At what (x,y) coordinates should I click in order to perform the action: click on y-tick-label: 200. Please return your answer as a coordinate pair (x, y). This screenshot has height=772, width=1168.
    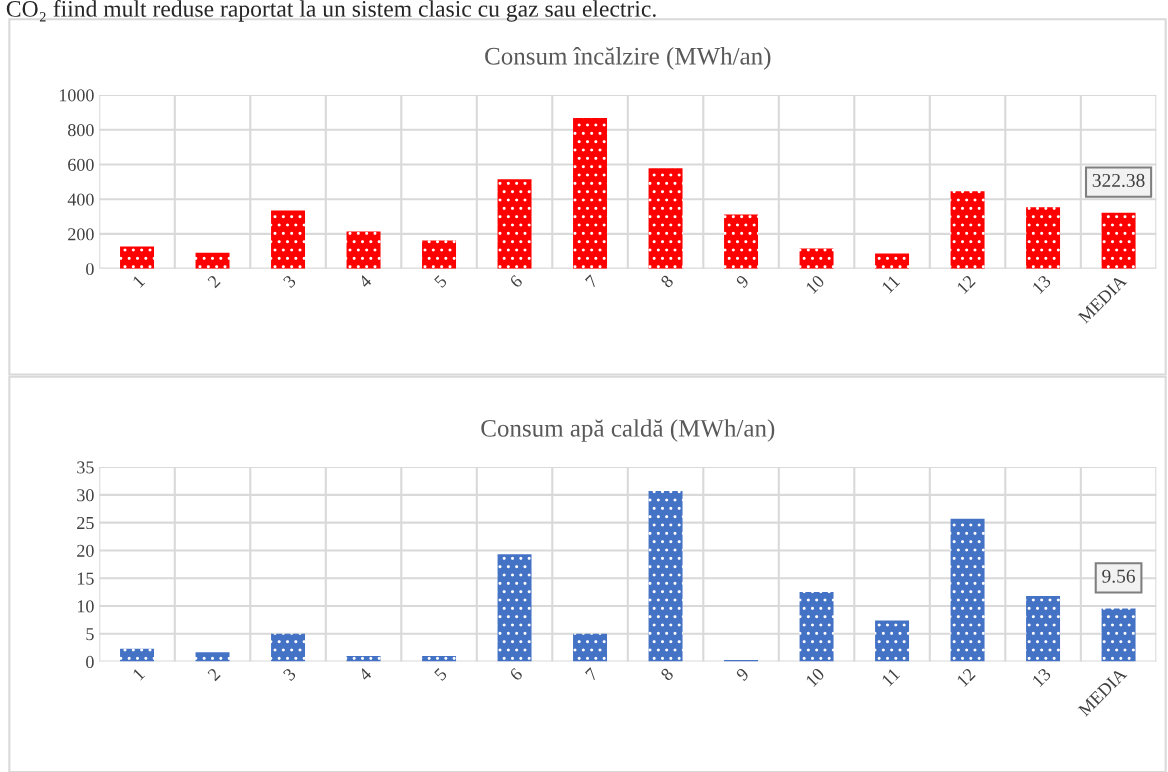
    Looking at the image, I should click on (81, 234).